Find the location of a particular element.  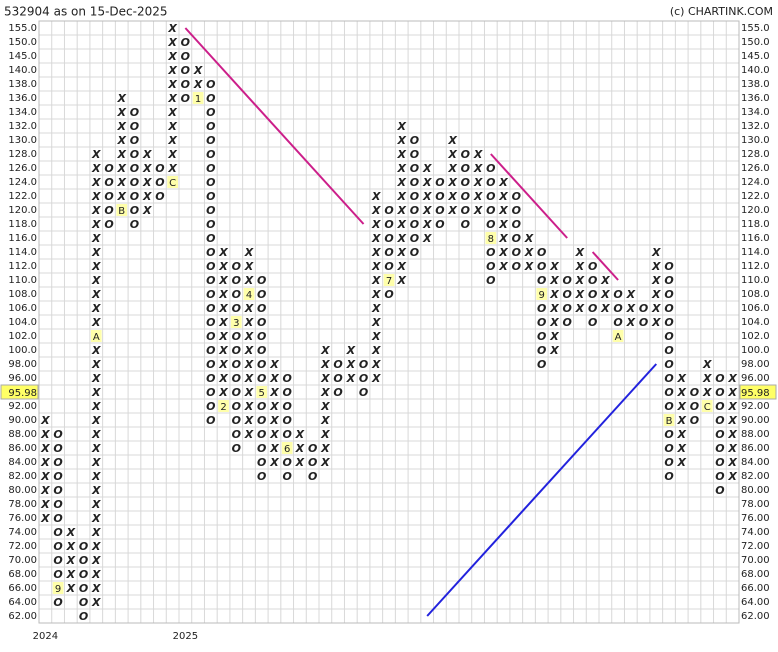

month-marker: 1 is located at coordinates (198, 99).